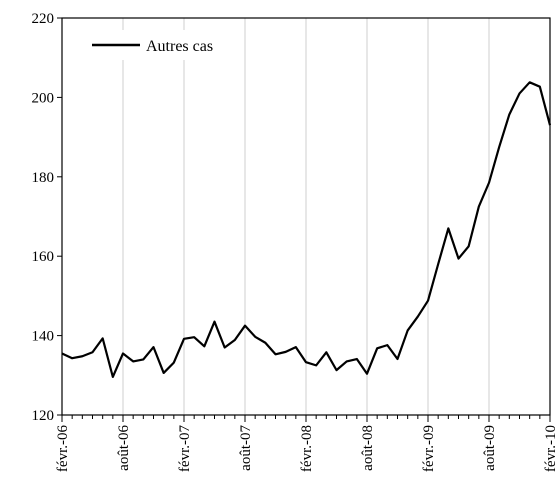 This screenshot has height=498, width=560. I want to click on x-tick-label: août-08, so click(368, 448).